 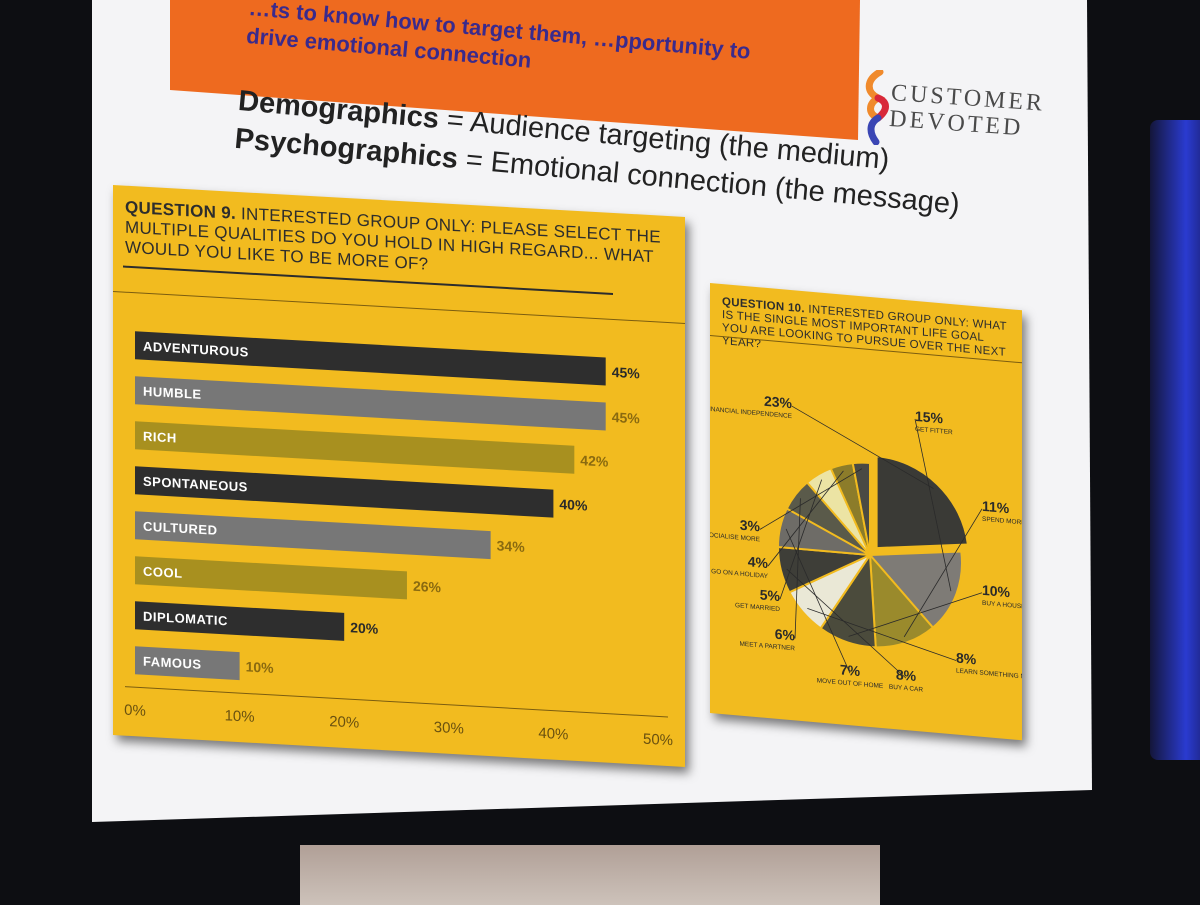 I want to click on x-tick-label: 20%, so click(x=344, y=722).